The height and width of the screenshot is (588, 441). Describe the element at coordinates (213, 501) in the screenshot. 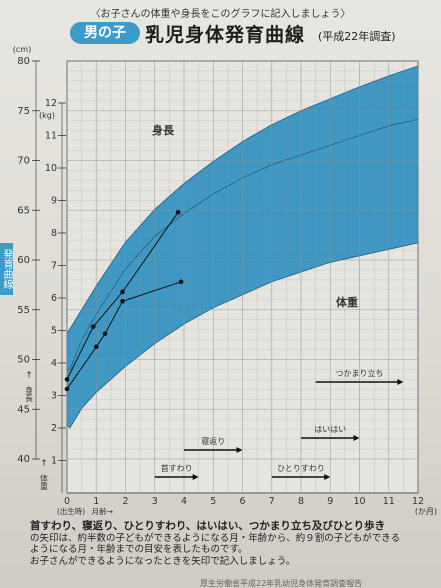

I see `month-tick-label: 5` at that location.